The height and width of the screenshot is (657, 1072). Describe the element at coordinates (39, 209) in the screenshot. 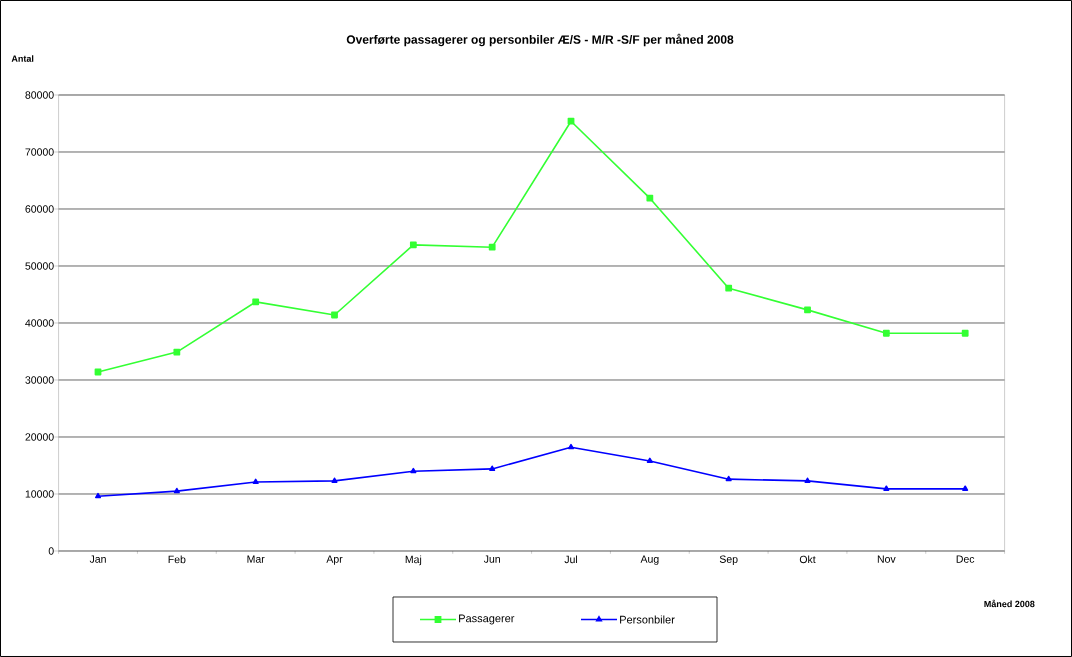

I see `y-tick-label: 60000` at that location.